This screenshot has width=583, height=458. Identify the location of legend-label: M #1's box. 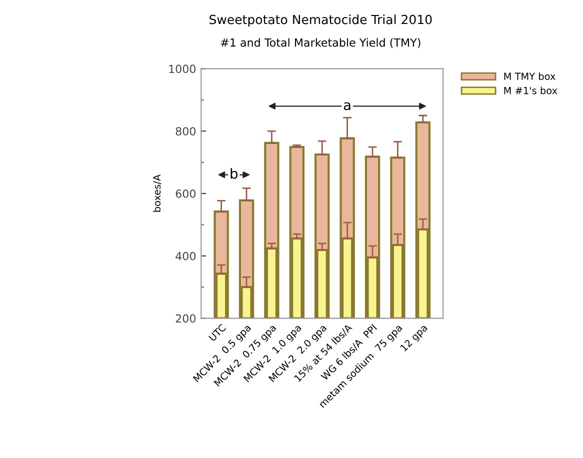
(531, 90).